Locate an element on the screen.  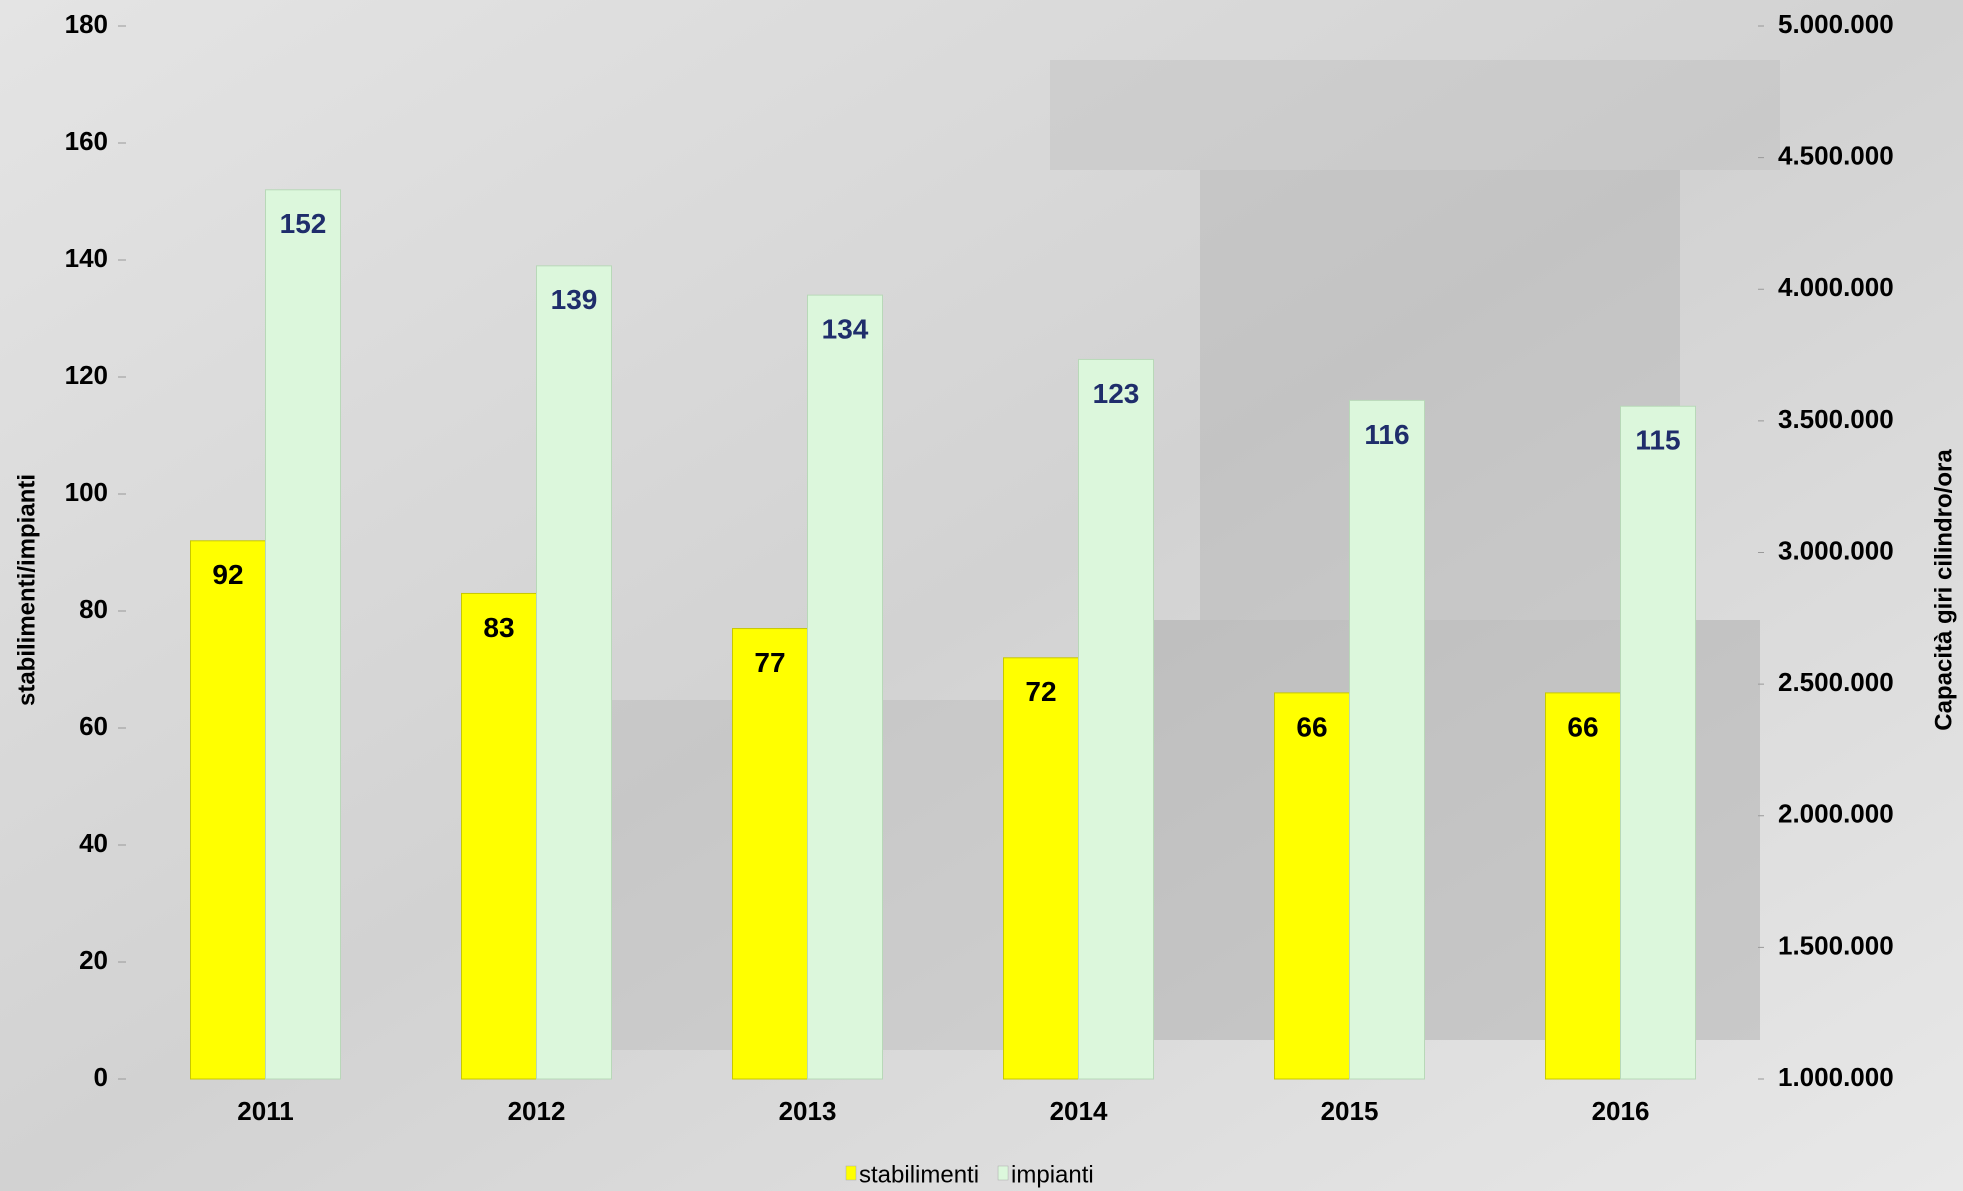
legend-label: stabilimenti is located at coordinates (919, 1174).